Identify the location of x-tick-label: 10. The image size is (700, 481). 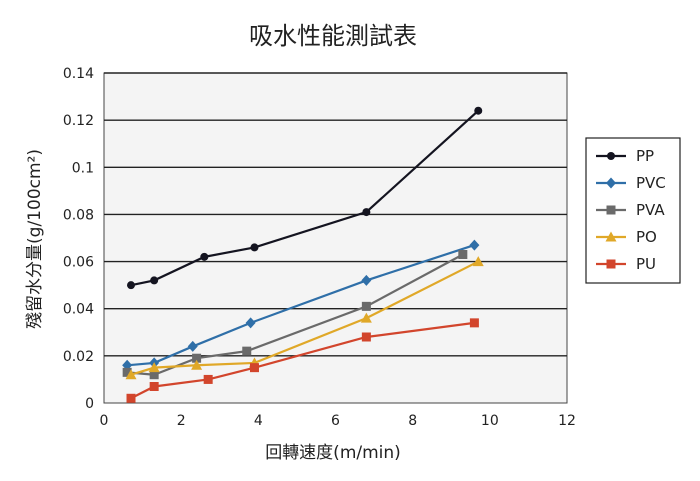
(490, 421).